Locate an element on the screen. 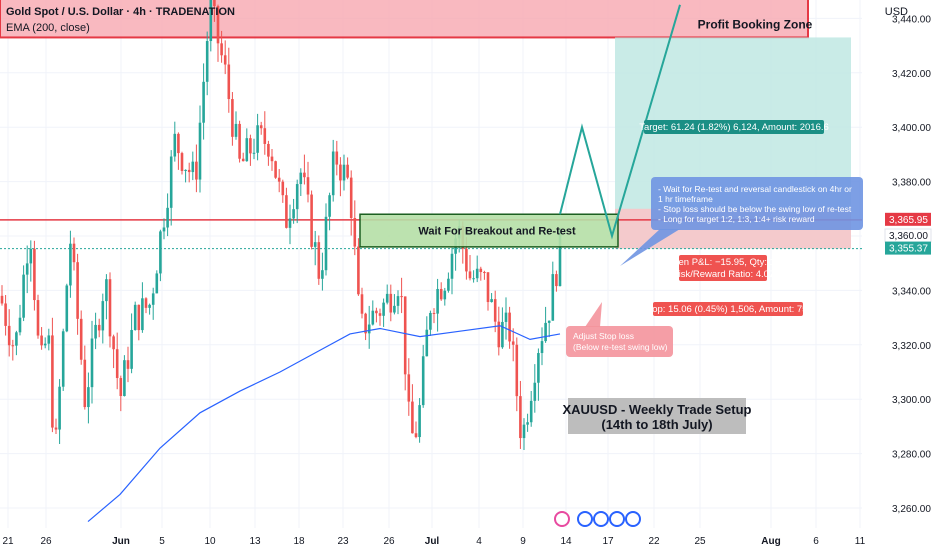 This screenshot has height=550, width=932. price-tick-label: 3,320.00 is located at coordinates (911, 346).